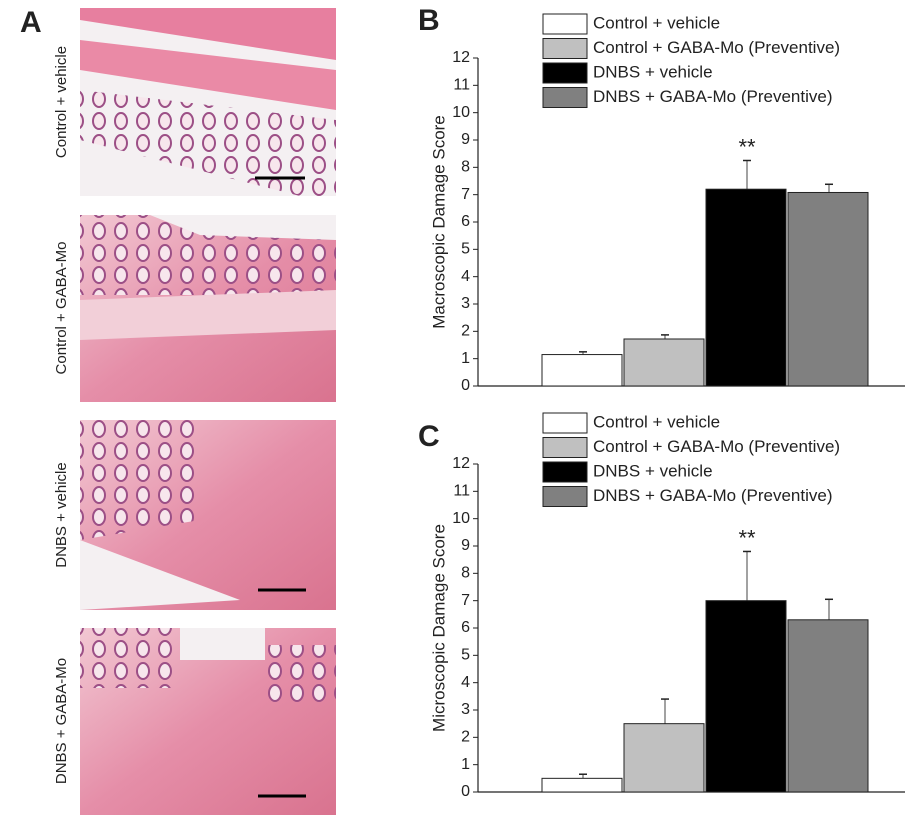 The image size is (913, 821). What do you see at coordinates (61, 308) in the screenshot?
I see `image-label: Control + GABA-Mo` at bounding box center [61, 308].